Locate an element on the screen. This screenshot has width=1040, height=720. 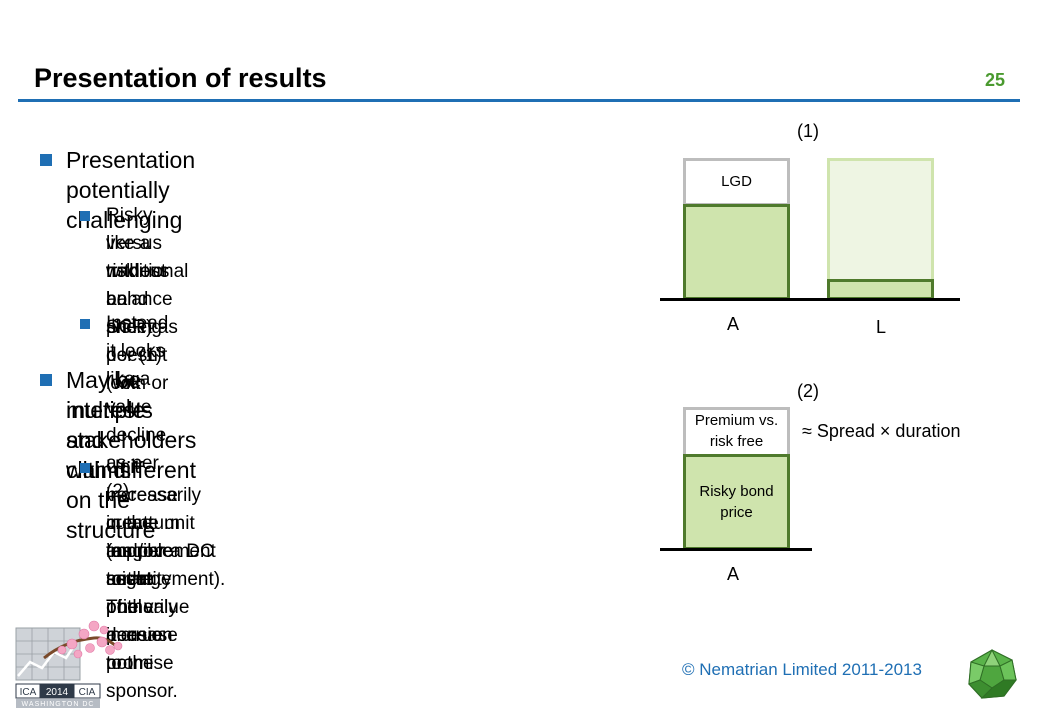
liability-bar is located at coordinates (880, 289).